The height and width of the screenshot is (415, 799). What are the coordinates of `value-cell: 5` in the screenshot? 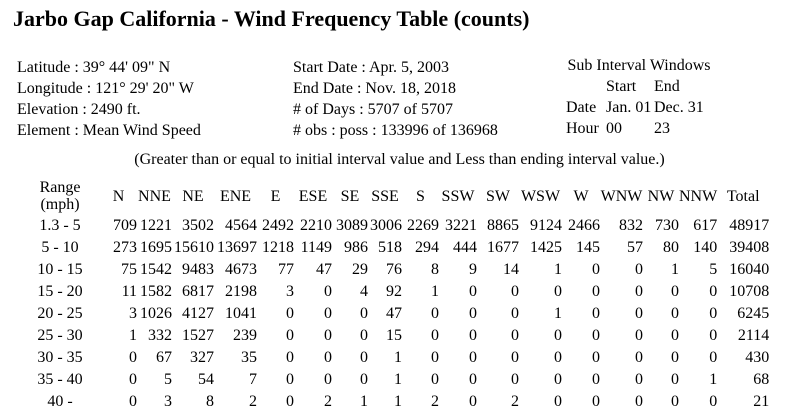 It's located at (168, 379).